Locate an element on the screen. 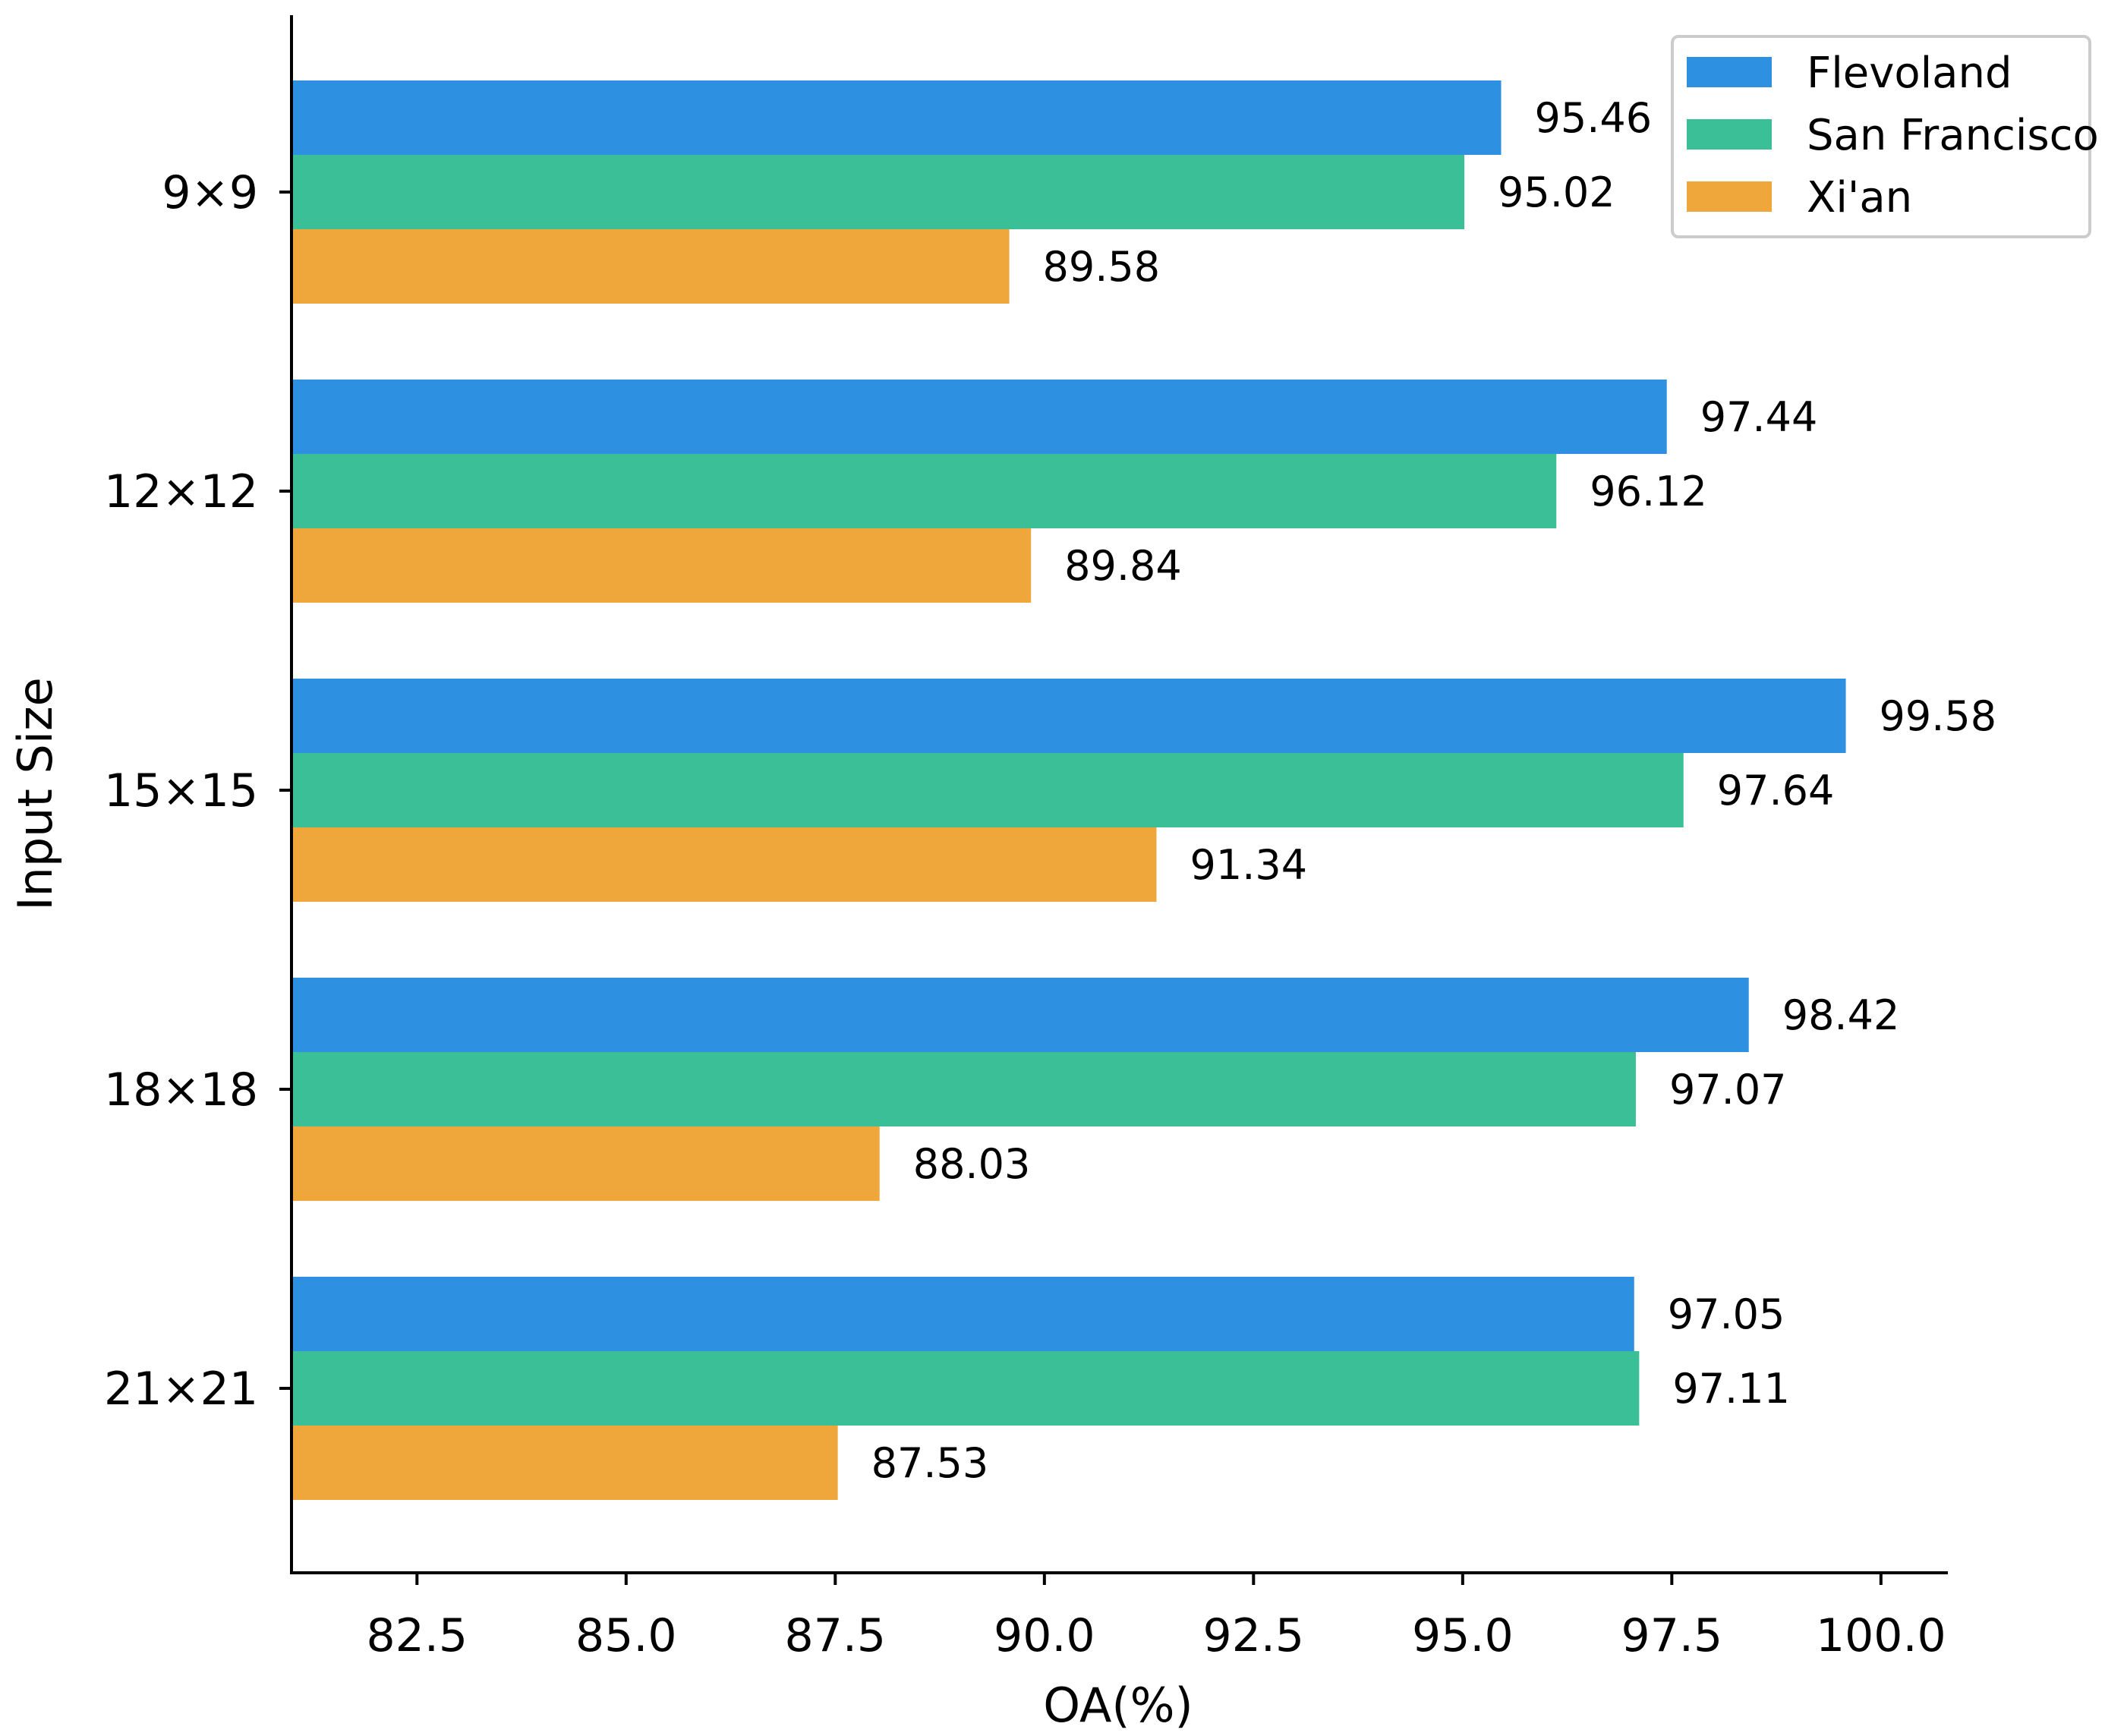 Image resolution: width=2105 pixels, height=1736 pixels. bar-value-label: 97.11 is located at coordinates (1731, 1389).